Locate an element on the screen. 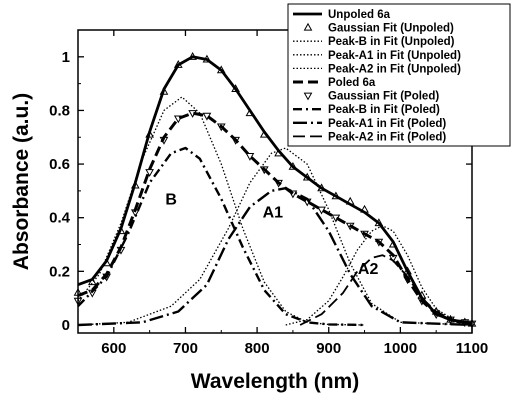 The height and width of the screenshot is (396, 512). y-tick-label: 0.2 is located at coordinates (59, 271).